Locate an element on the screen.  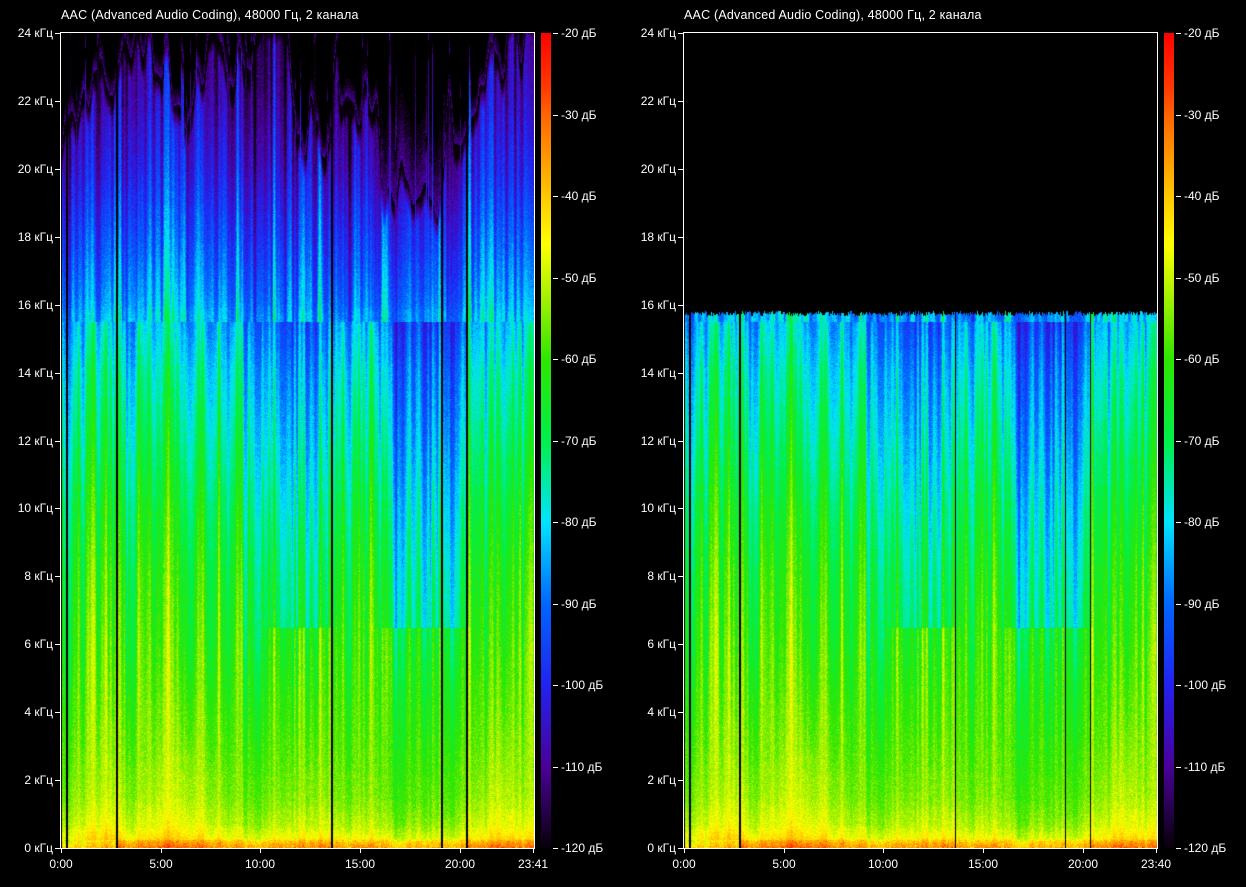
x-tick-label: 5:00 is located at coordinates (784, 864).